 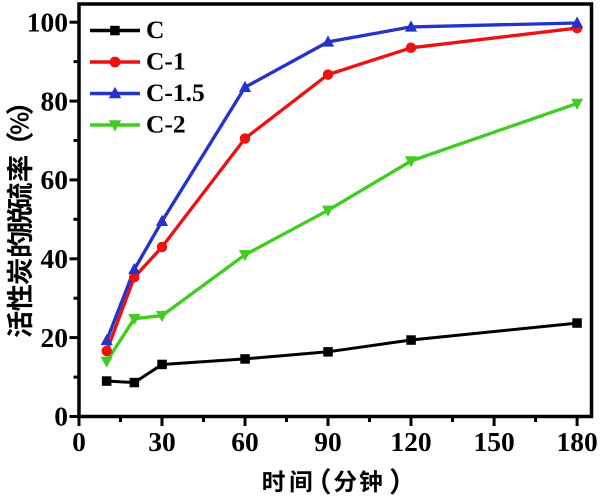 What do you see at coordinates (410, 441) in the screenshot?
I see `svg-text: 120` at bounding box center [410, 441].